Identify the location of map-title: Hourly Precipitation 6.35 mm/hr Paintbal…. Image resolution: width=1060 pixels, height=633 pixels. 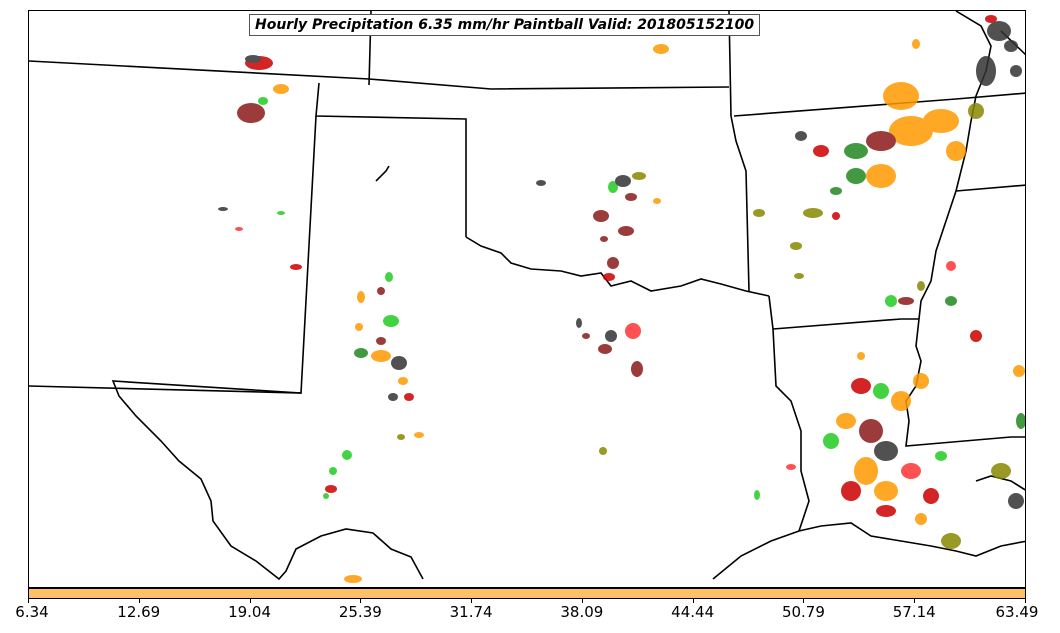
(505, 25).